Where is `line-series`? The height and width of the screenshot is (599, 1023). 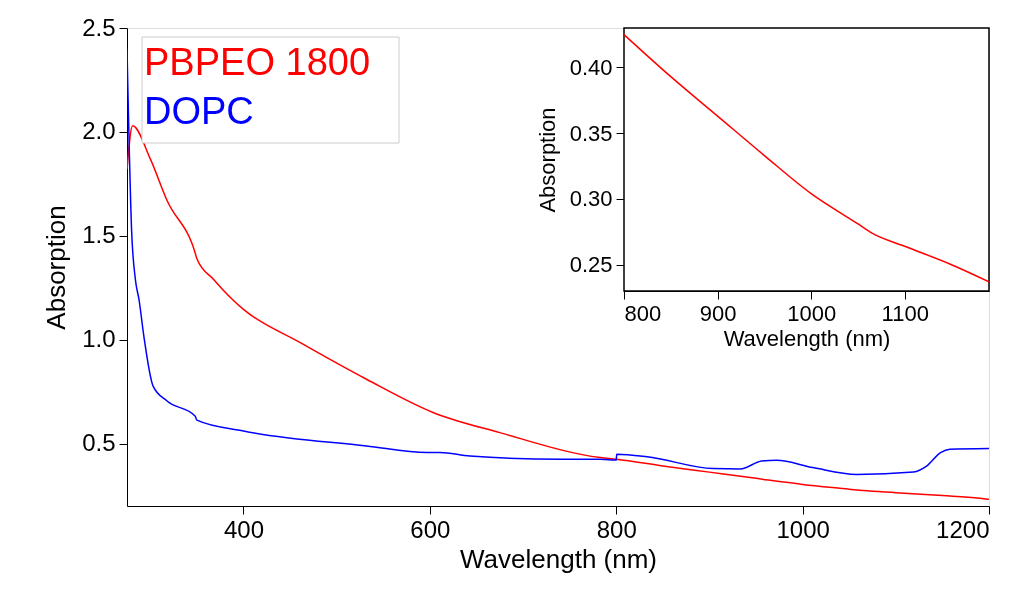 line-series is located at coordinates (806, 158).